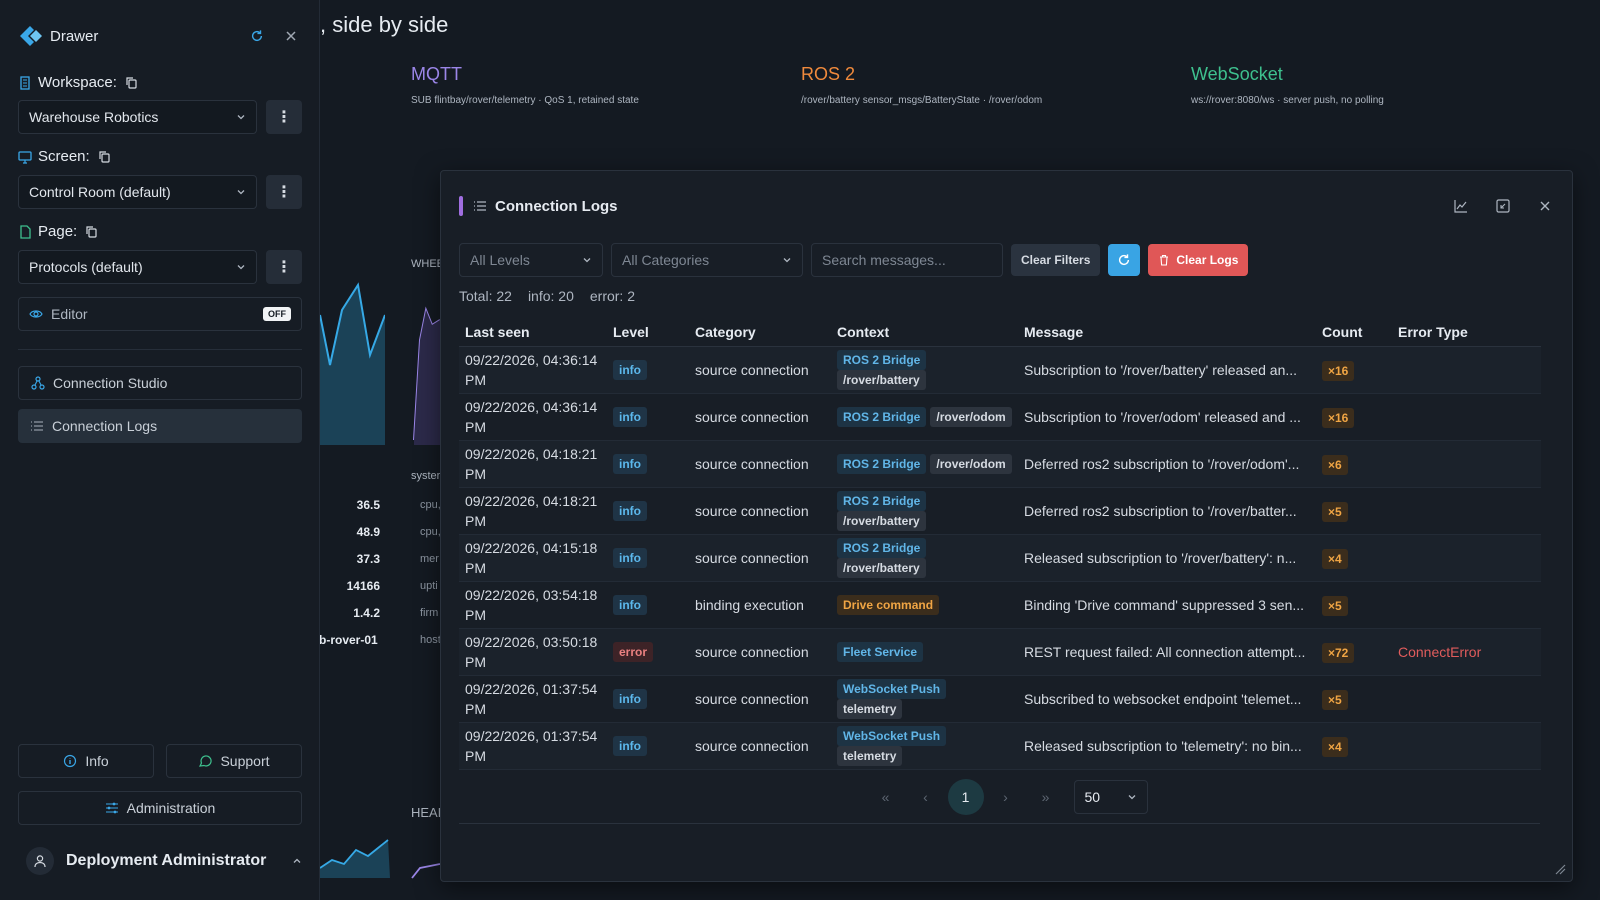 This screenshot has height=900, width=1600. Describe the element at coordinates (137, 267) in the screenshot. I see `page-select: Protocols (default)` at that location.